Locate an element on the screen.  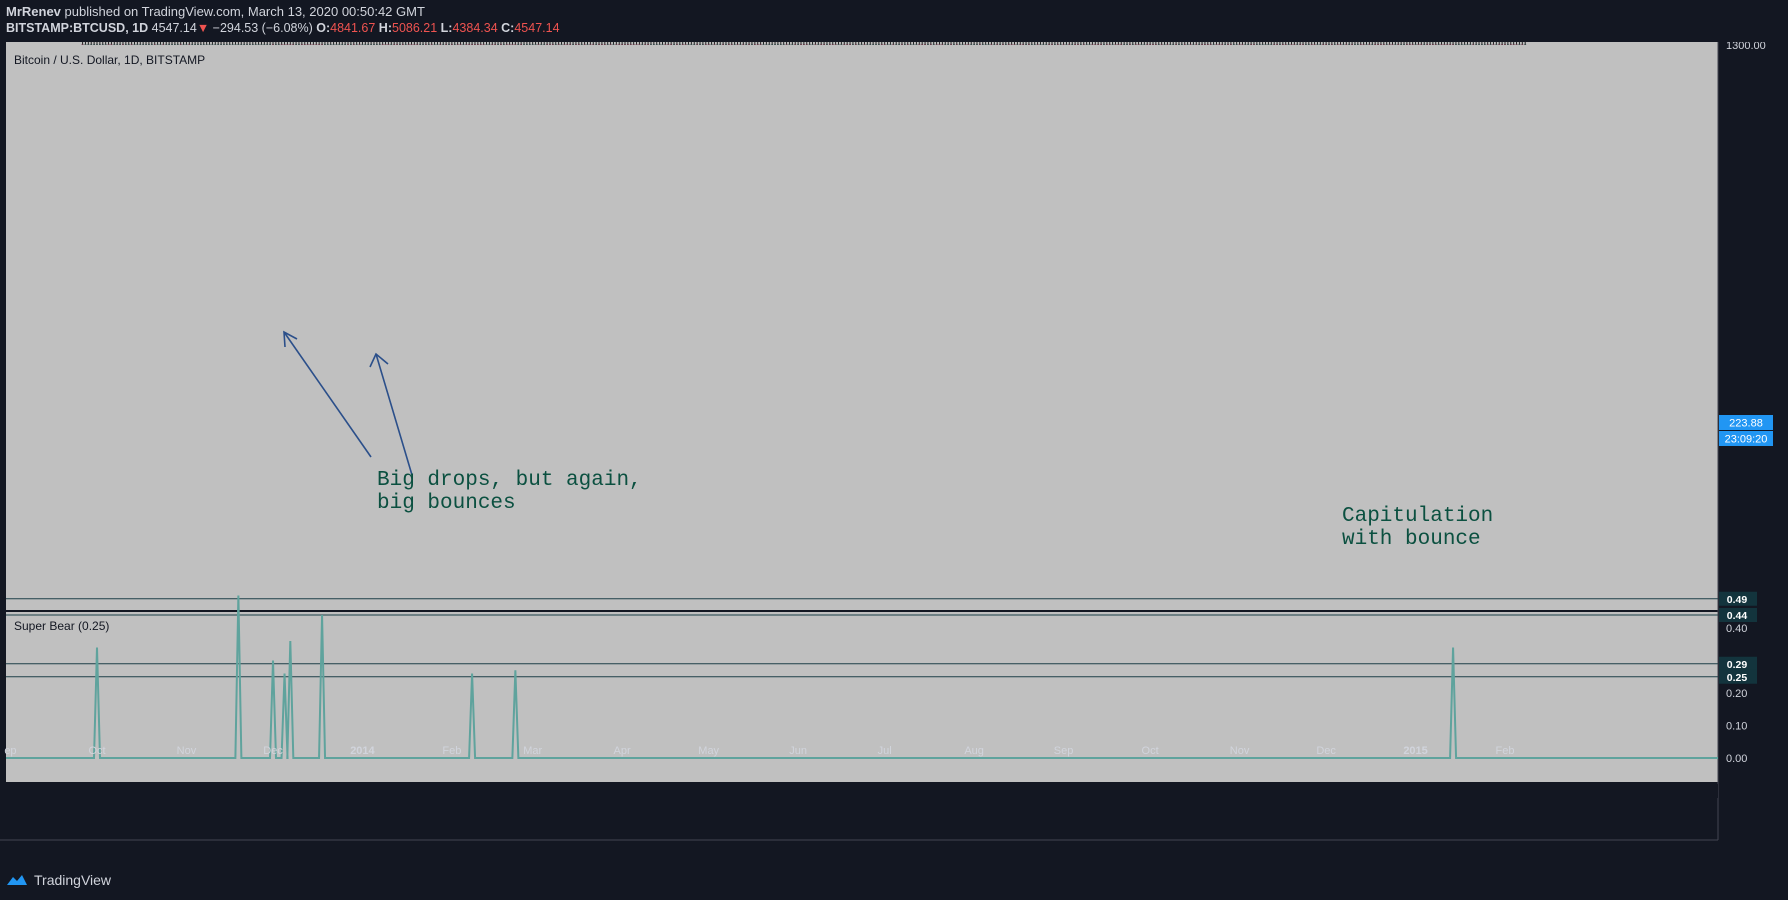
indicator-level-label: 0.25 is located at coordinates (1737, 678).